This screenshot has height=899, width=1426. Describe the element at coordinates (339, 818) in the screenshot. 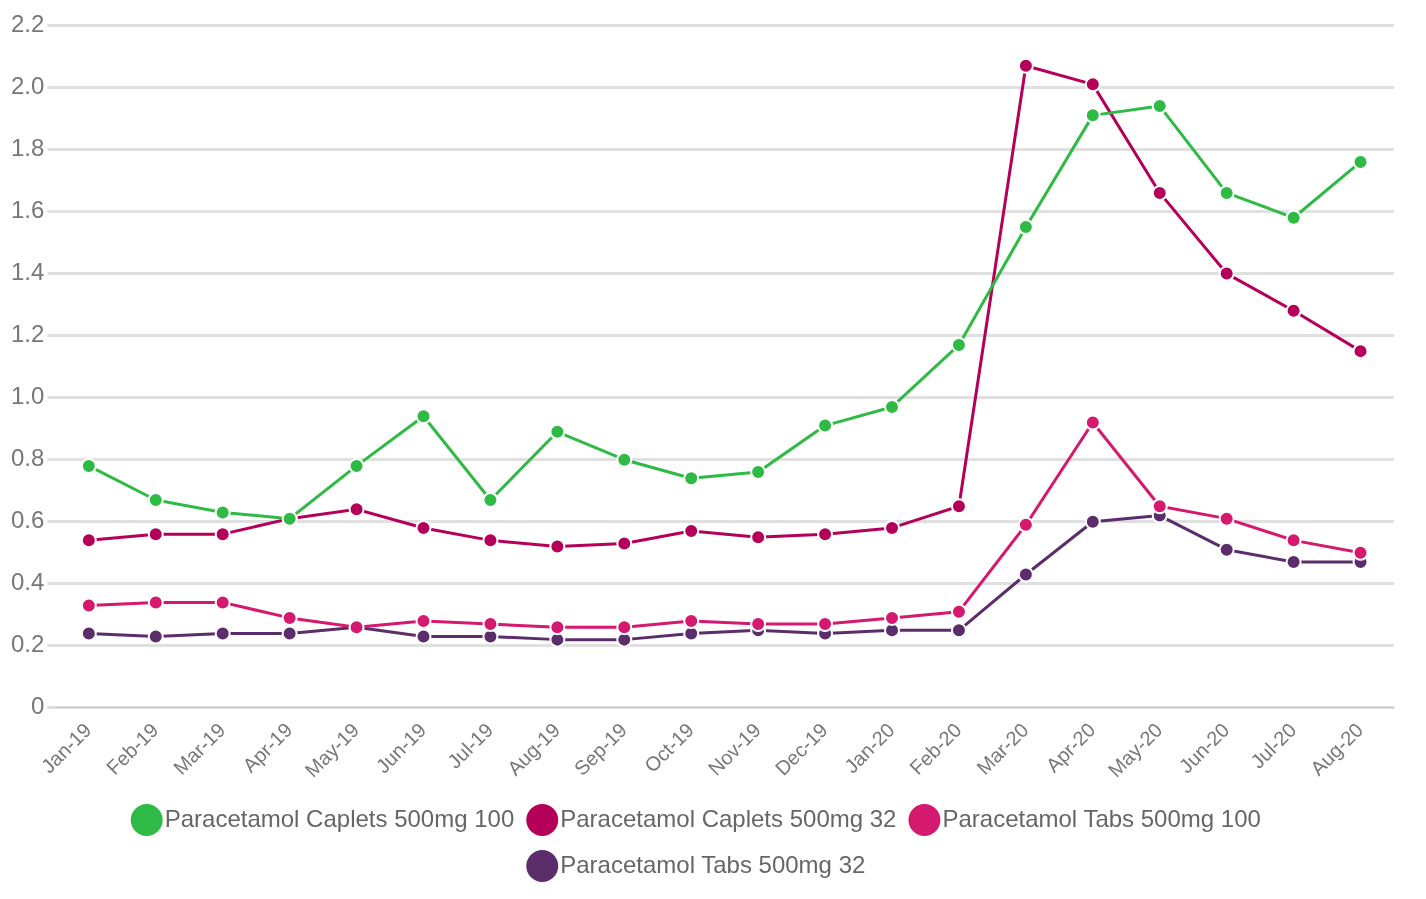

I see `legend-label: Paracetamol Caplets 500mg 100` at that location.